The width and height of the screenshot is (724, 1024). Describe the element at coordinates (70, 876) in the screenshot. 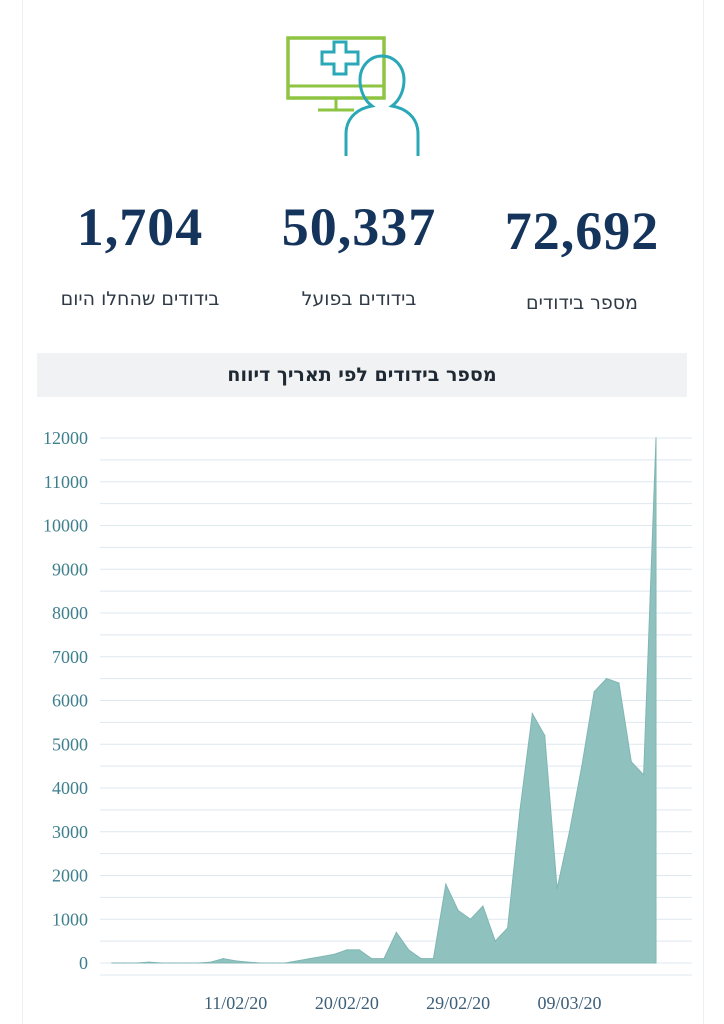

I see `y-tick-label: 2000` at that location.